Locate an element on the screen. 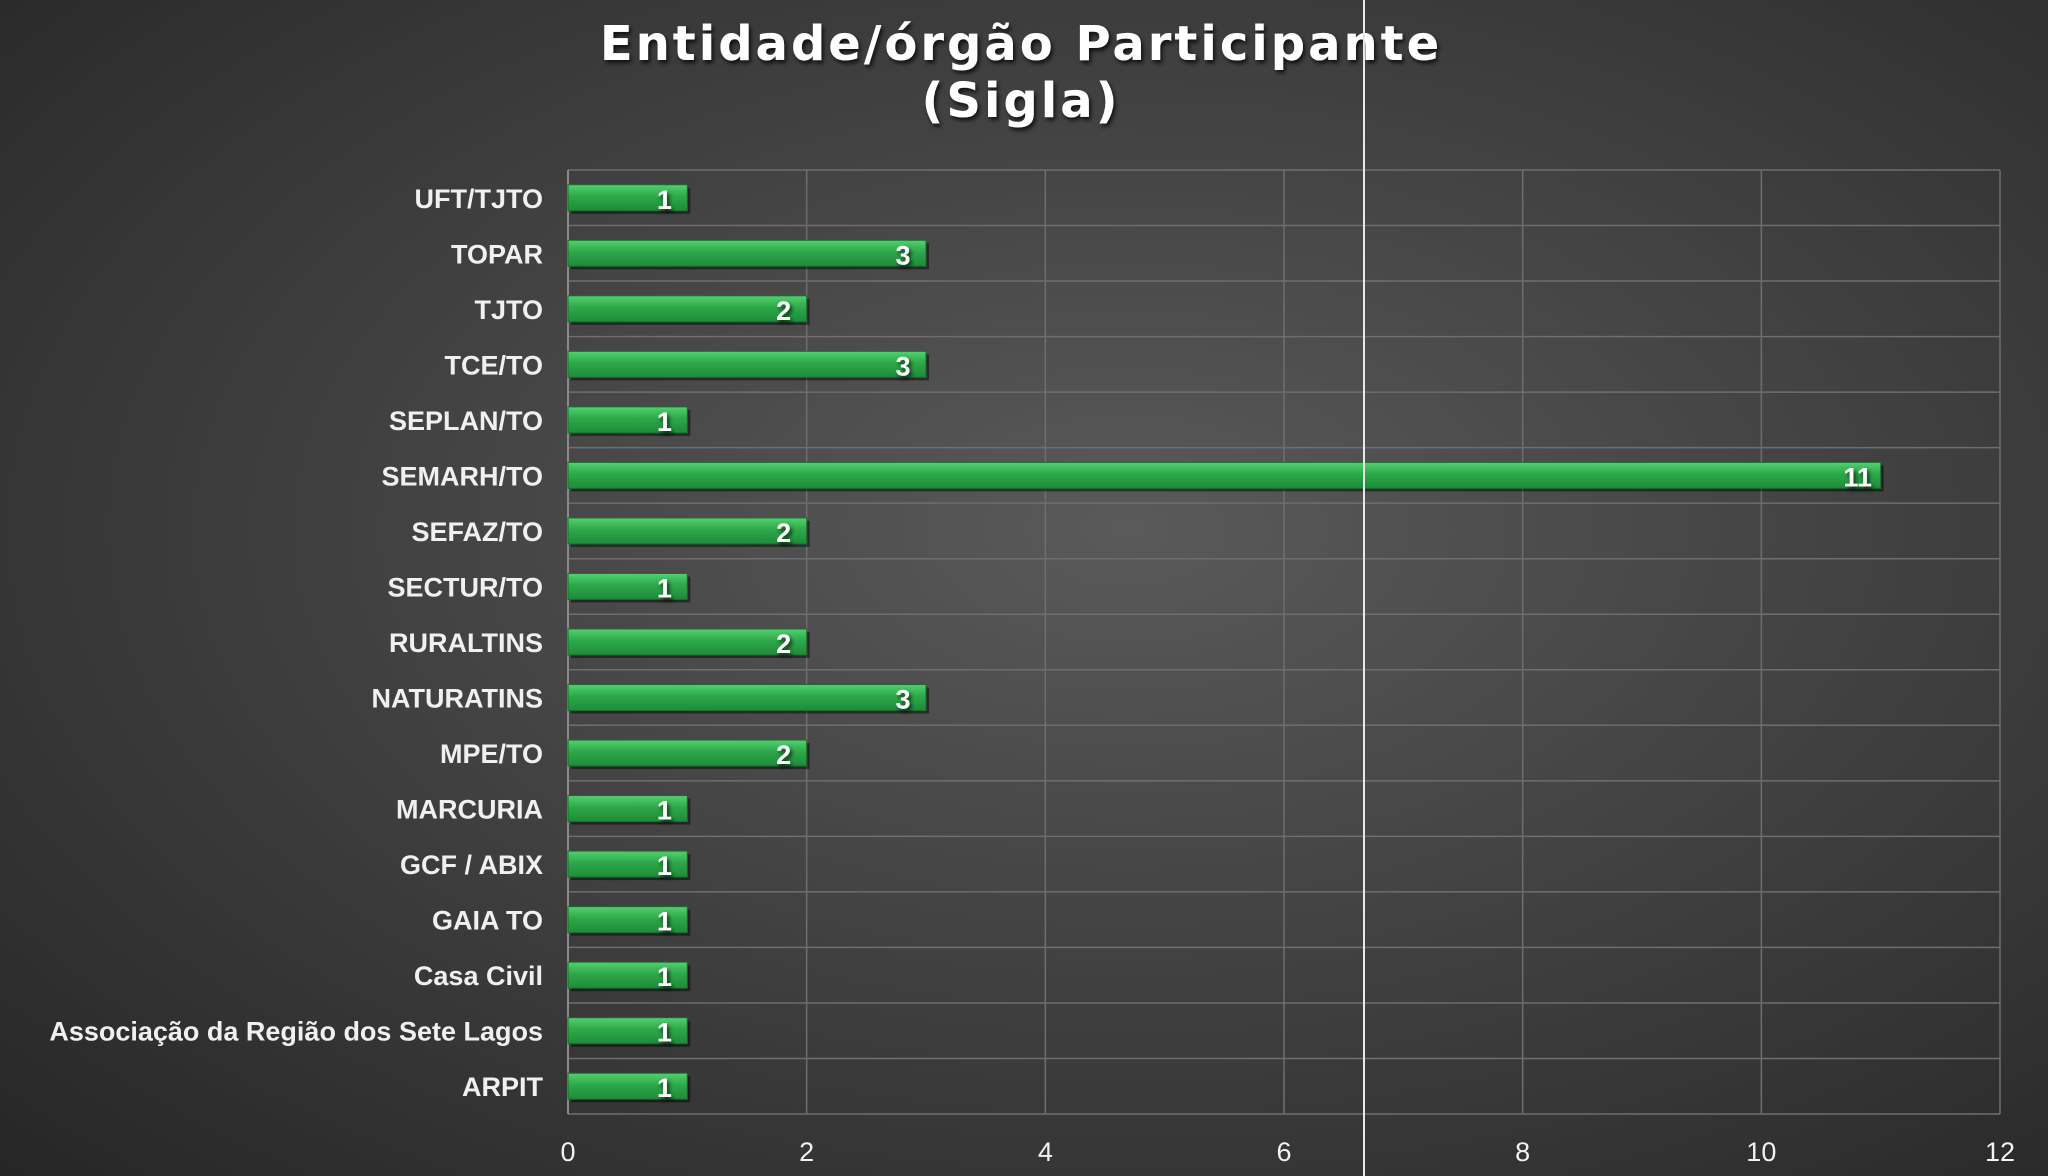  x-tick-label: 0 is located at coordinates (567, 1152).